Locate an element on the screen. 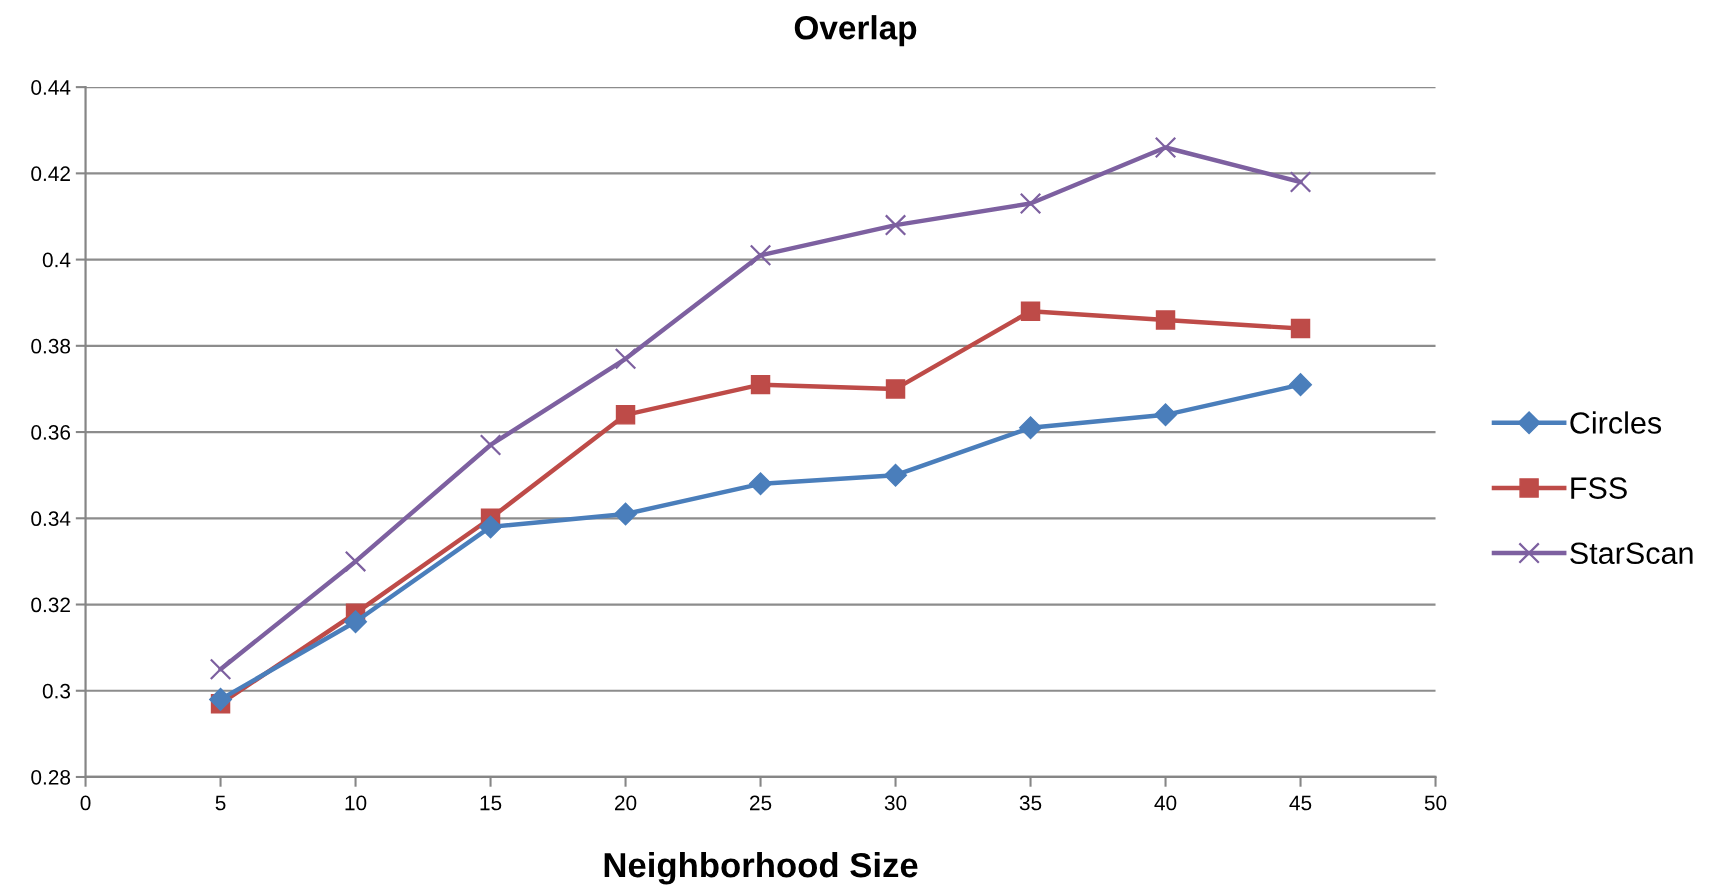  legend-label: FSS is located at coordinates (1599, 488).